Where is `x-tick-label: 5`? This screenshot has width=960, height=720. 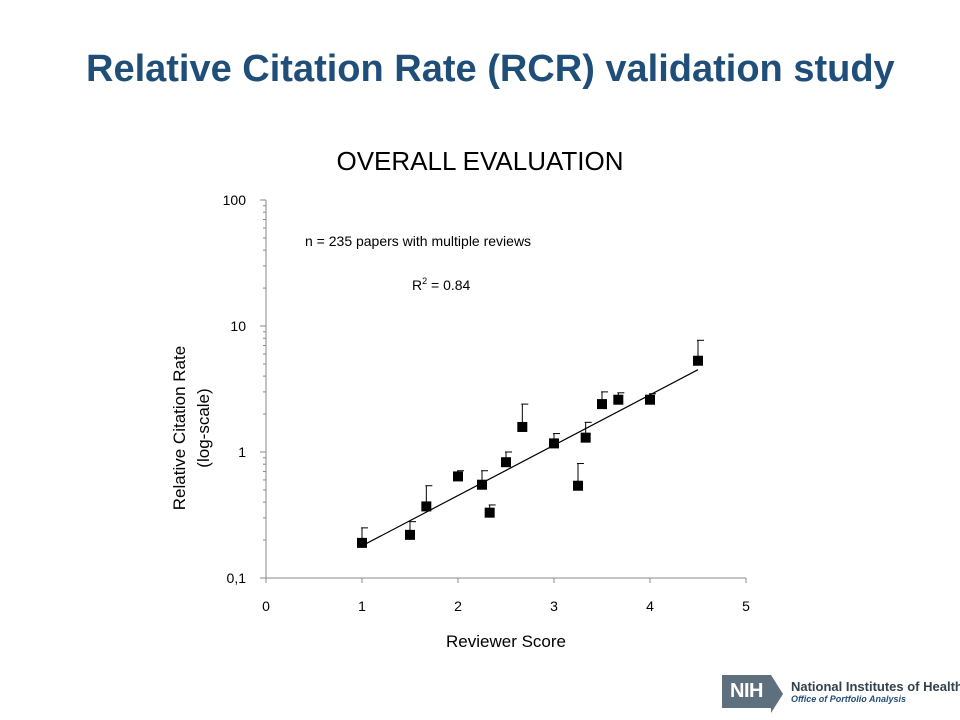 x-tick-label: 5 is located at coordinates (746, 606).